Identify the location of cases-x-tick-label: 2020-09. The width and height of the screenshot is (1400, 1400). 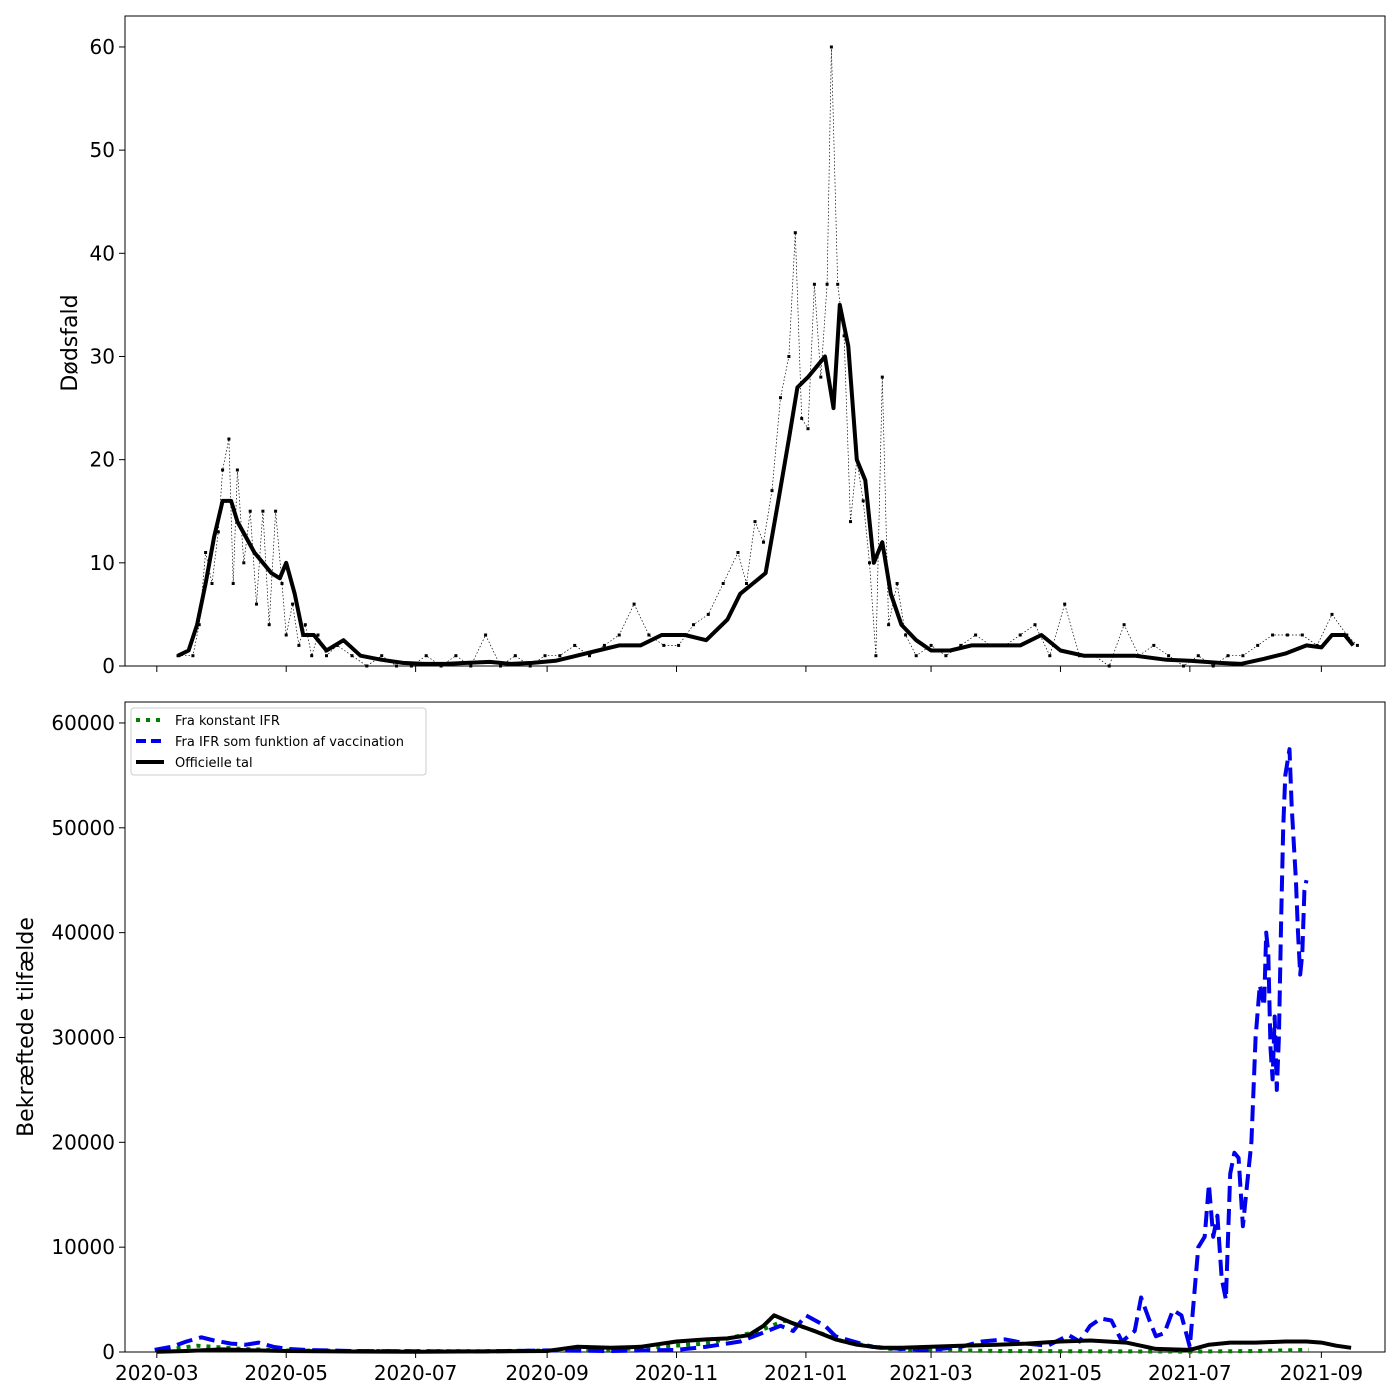
(547, 1373).